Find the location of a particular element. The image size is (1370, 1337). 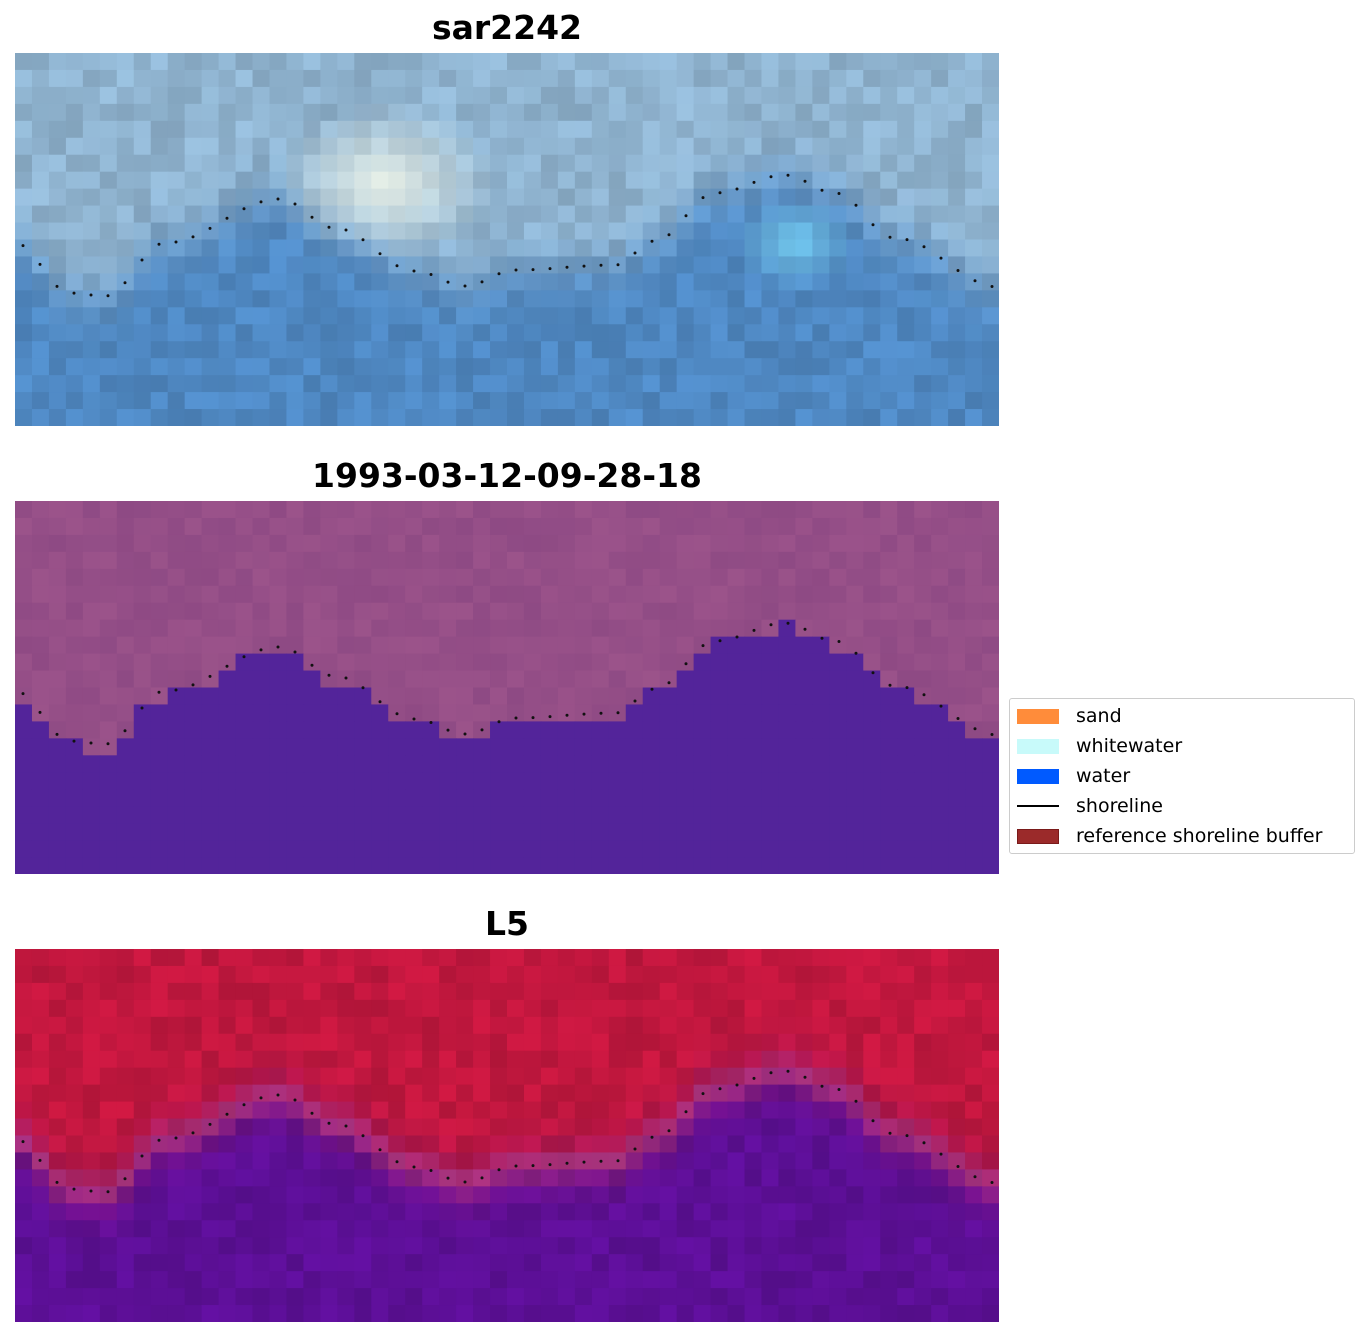

legend-label-sand: sand is located at coordinates (1099, 716).